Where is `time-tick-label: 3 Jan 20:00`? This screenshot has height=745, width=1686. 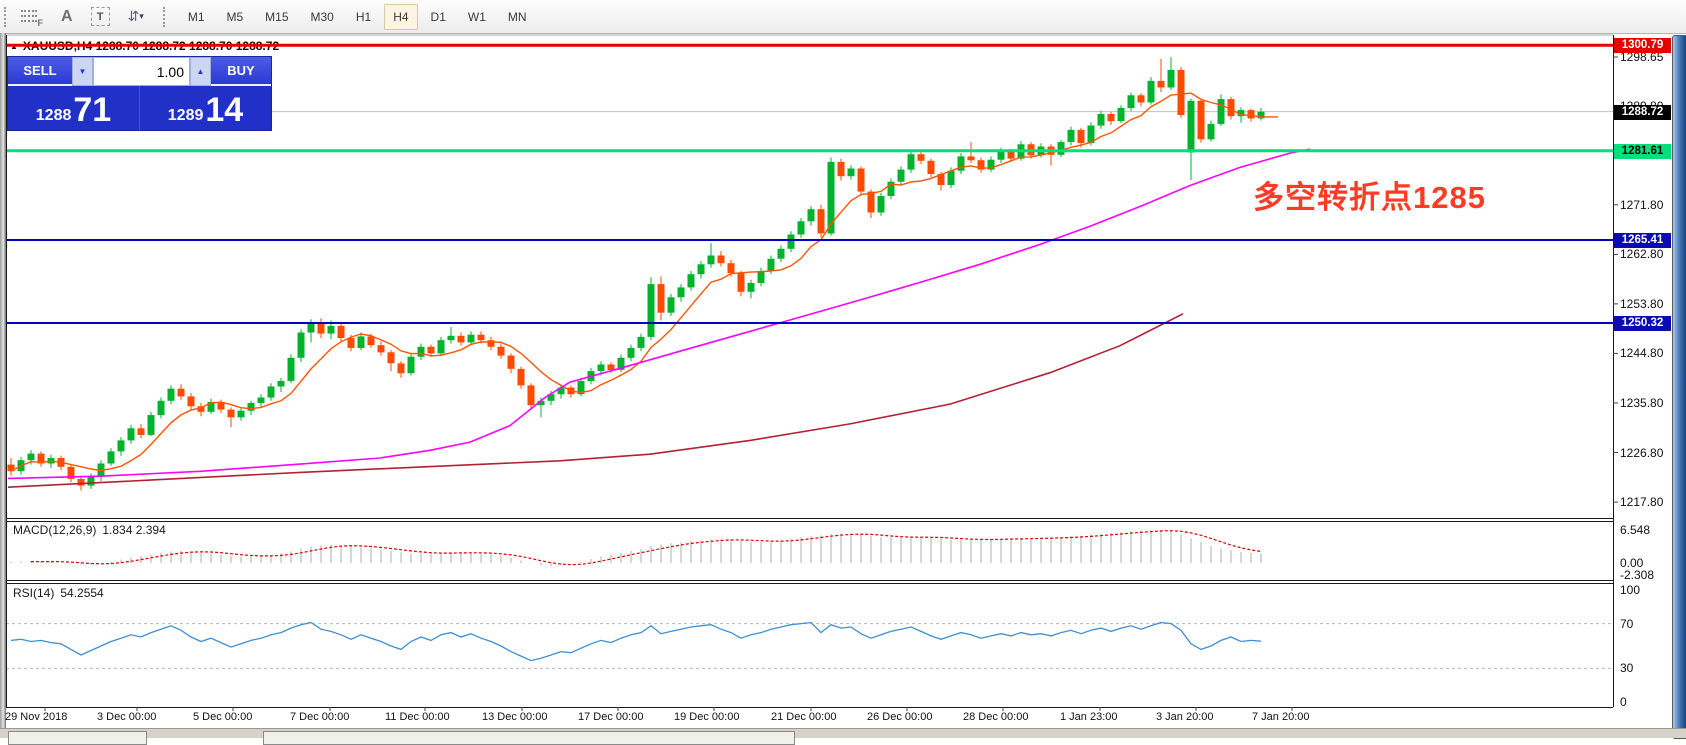
time-tick-label: 3 Jan 20:00 is located at coordinates (1185, 717).